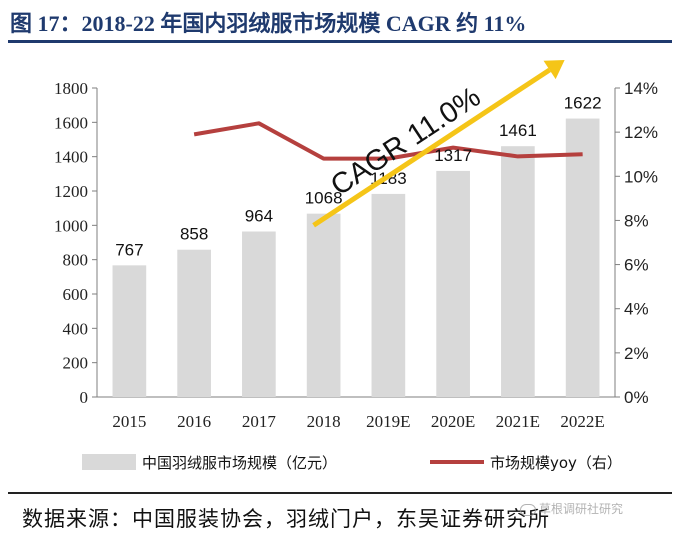 Image resolution: width=680 pixels, height=541 pixels. I want to click on title-divider, so click(340, 41).